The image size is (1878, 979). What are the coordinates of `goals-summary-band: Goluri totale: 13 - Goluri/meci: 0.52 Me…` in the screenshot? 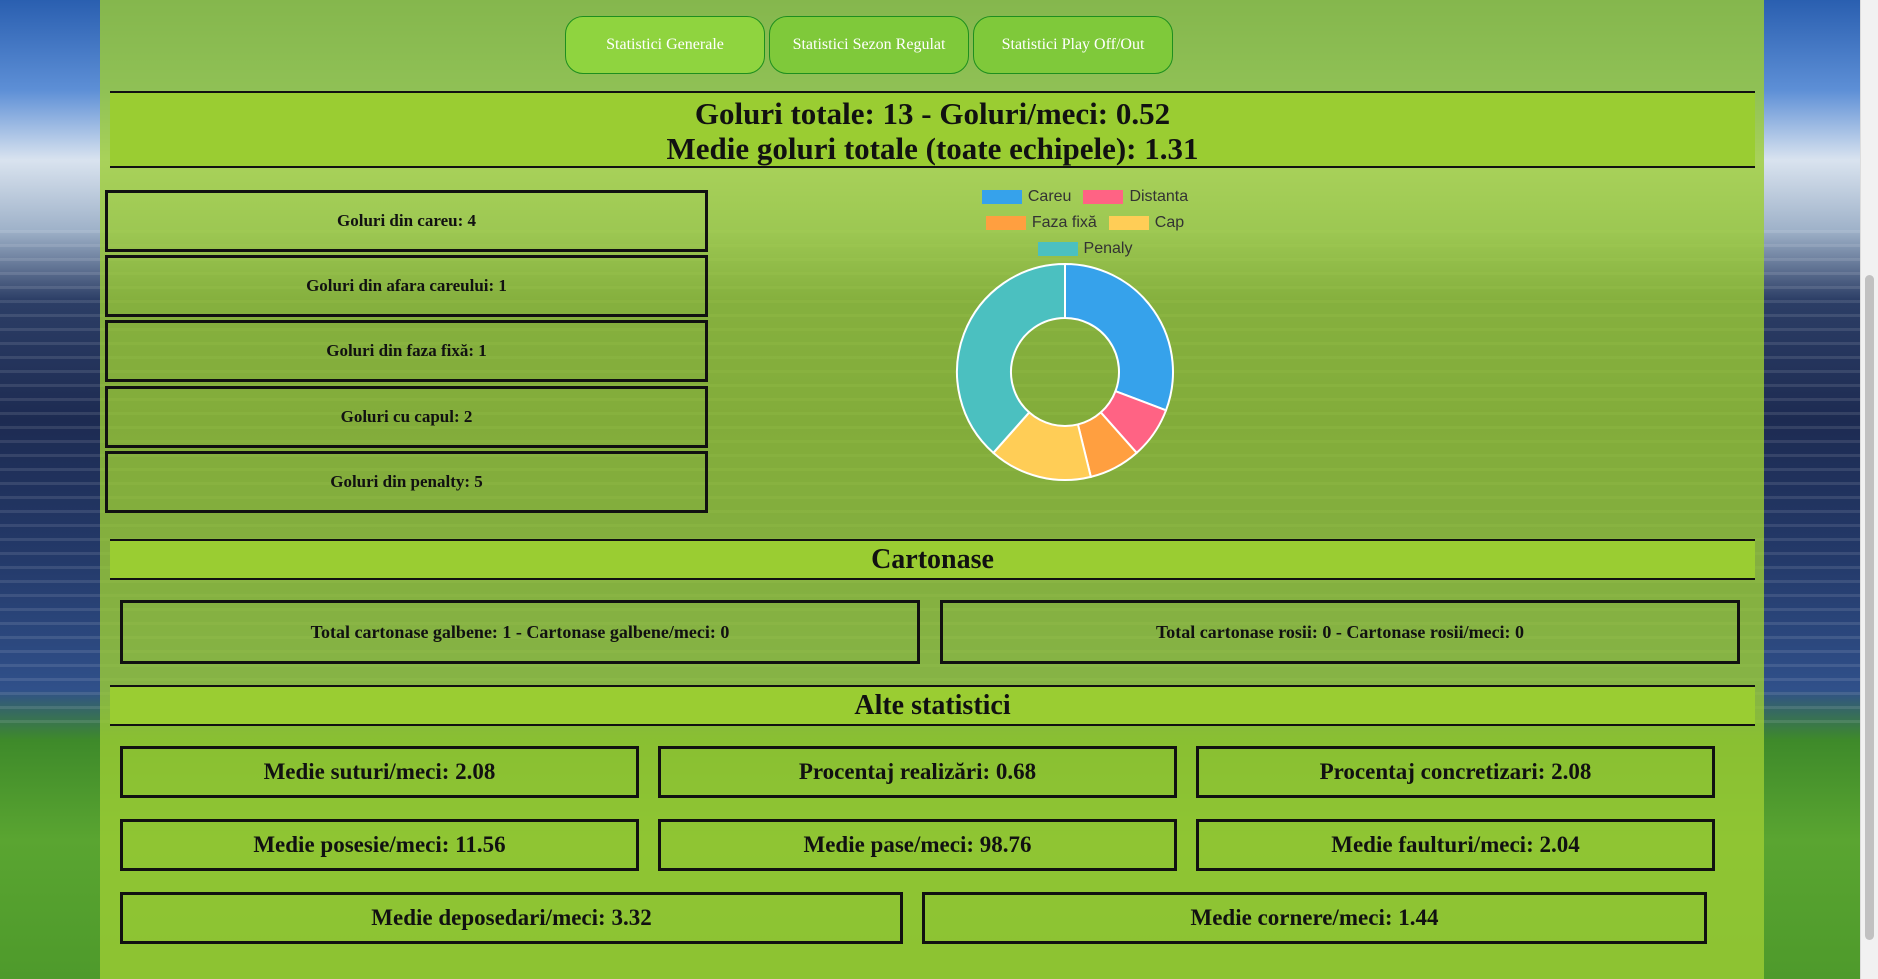 It's located at (932, 129).